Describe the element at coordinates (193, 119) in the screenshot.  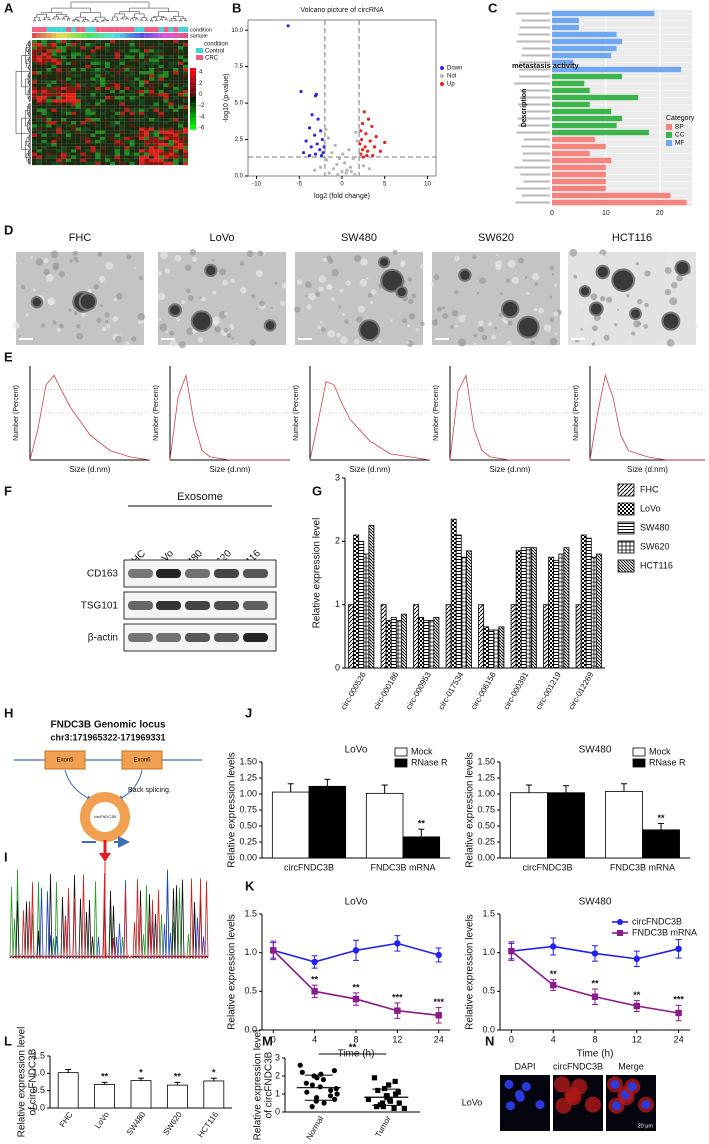
I see `colorbar-cell` at that location.